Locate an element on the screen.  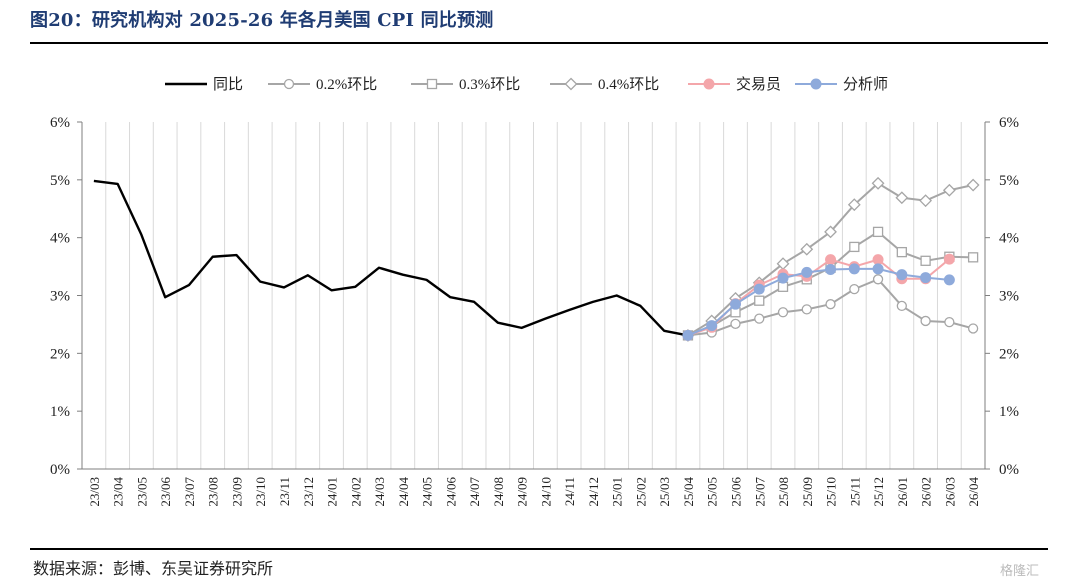
series-line is located at coordinates (391, 258).